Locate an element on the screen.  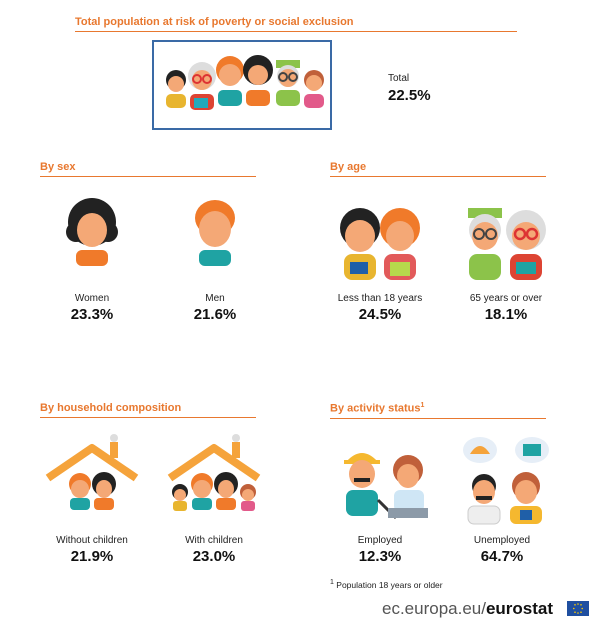
under-18-value: 24.5% is located at coordinates (380, 314).